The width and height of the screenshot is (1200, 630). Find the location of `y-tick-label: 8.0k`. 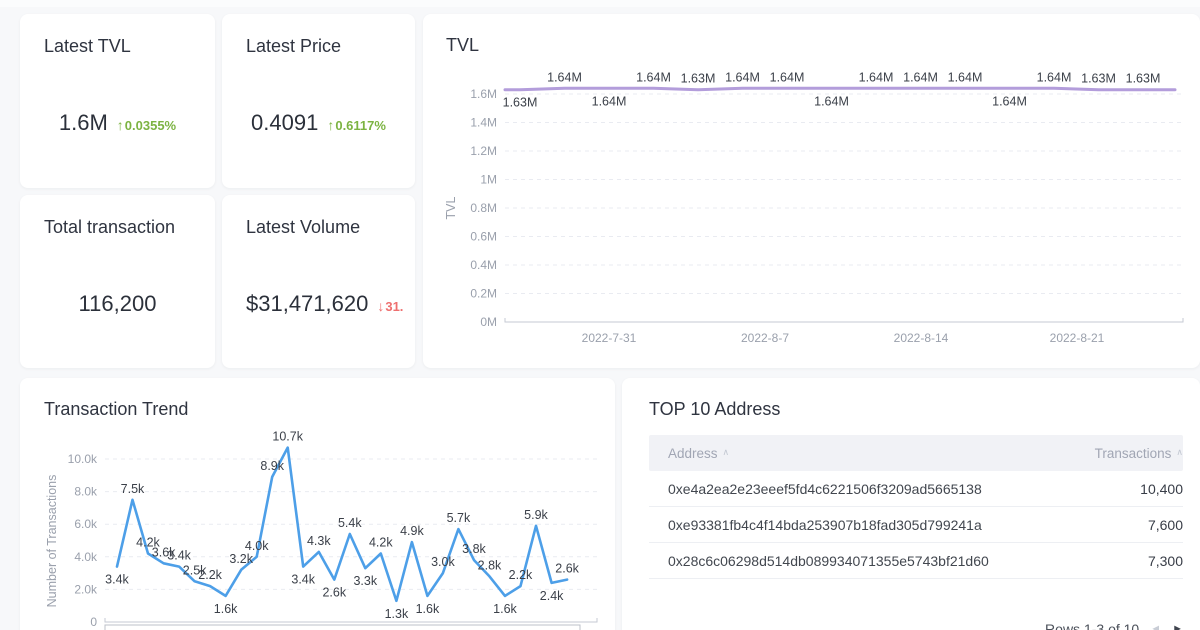

y-tick-label: 8.0k is located at coordinates (86, 492).